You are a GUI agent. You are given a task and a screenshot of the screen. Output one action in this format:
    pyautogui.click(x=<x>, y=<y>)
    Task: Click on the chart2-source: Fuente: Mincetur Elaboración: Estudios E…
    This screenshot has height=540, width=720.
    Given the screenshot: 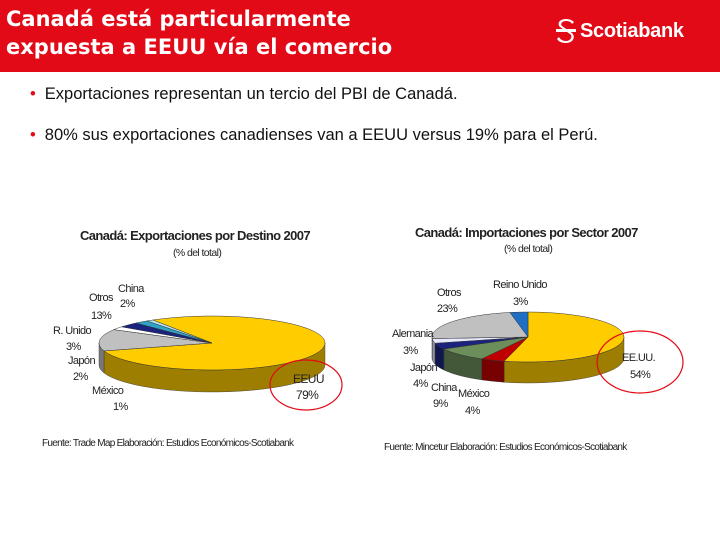 What is the action you would take?
    pyautogui.click(x=505, y=447)
    